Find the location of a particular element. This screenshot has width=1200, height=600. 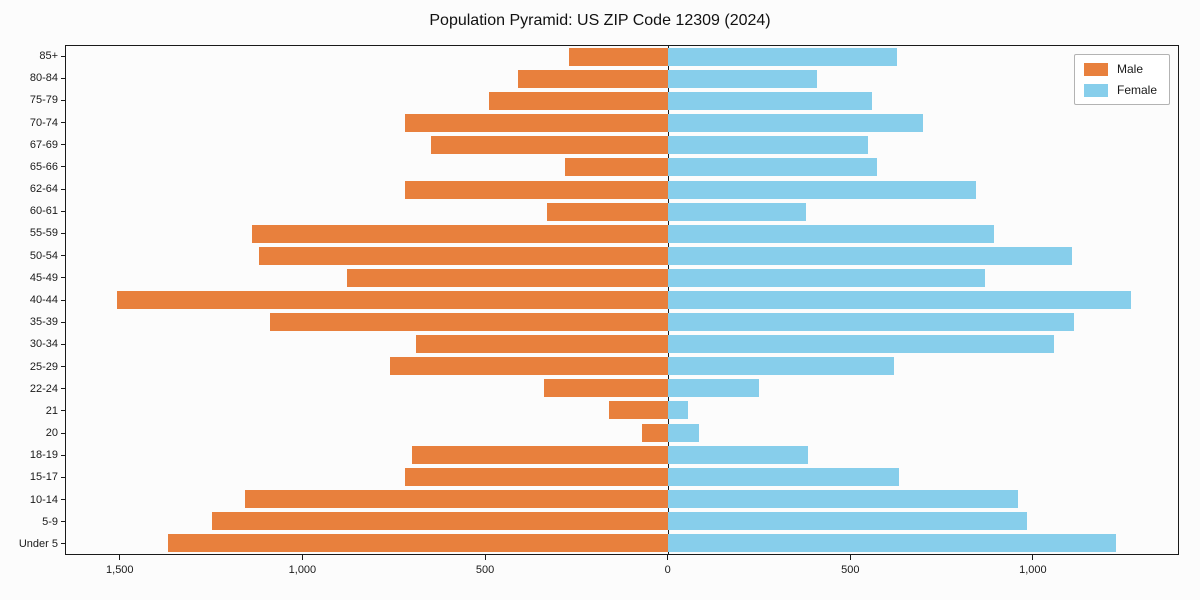

y-axis-label: 75-79 is located at coordinates (43, 100).